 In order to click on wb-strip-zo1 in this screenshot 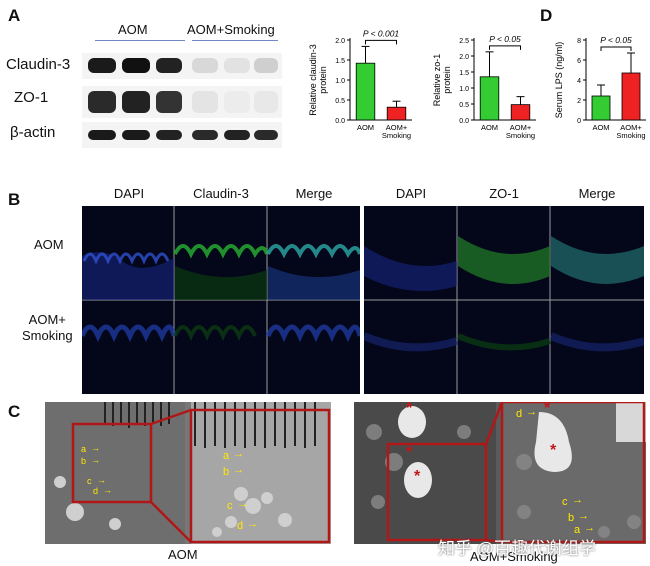, I will do `click(182, 102)`.